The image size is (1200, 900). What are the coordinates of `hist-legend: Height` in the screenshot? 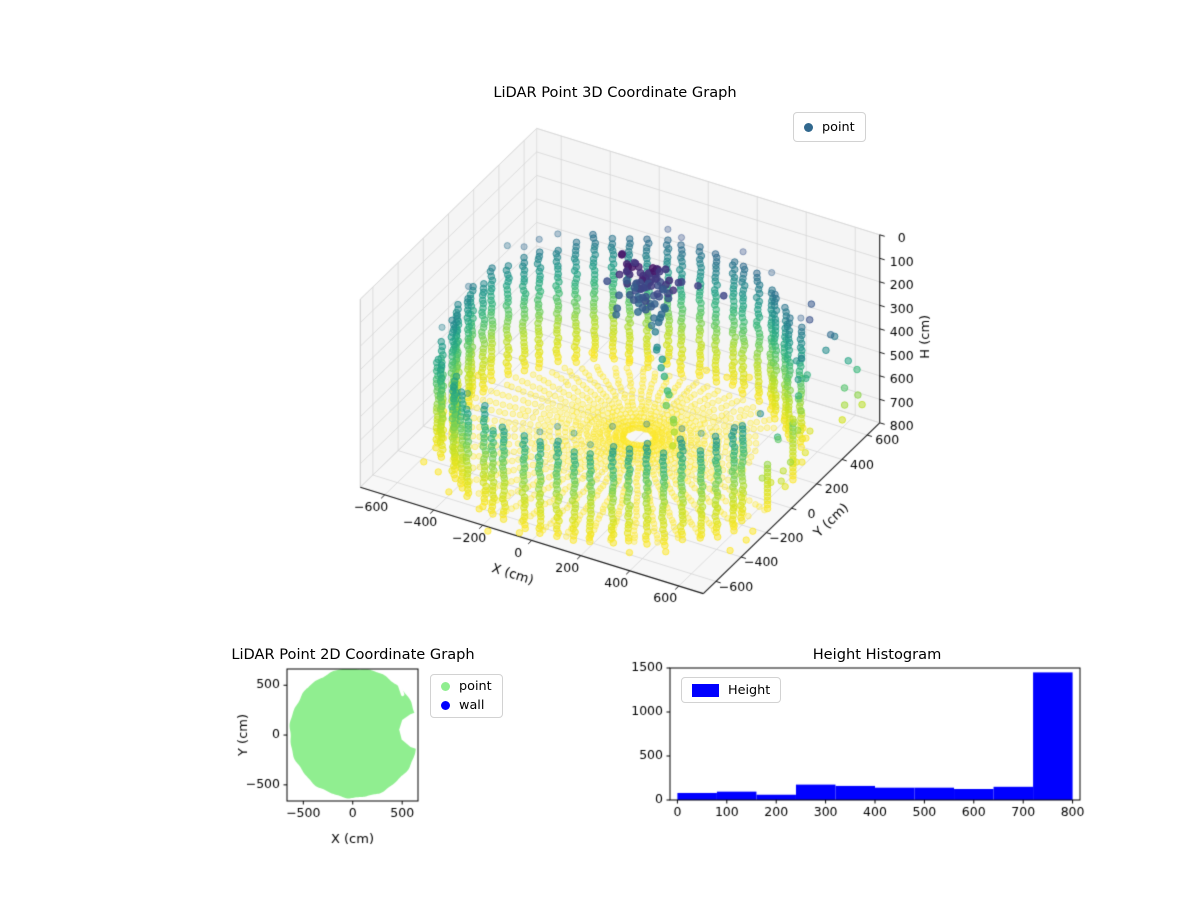 It's located at (731, 690).